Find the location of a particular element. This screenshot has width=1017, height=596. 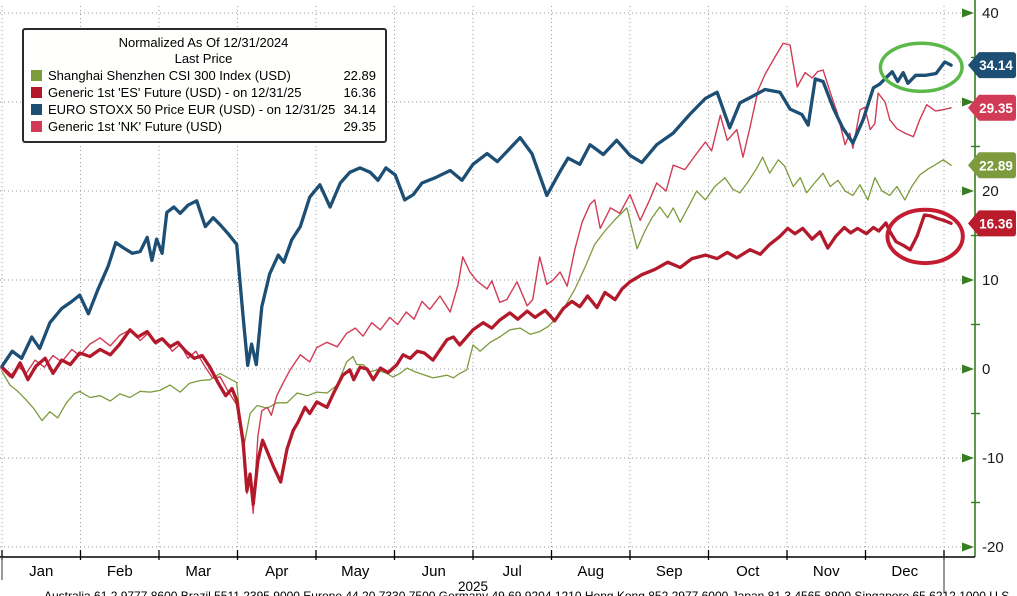

x-axis-label-sep: Sep is located at coordinates (669, 571).